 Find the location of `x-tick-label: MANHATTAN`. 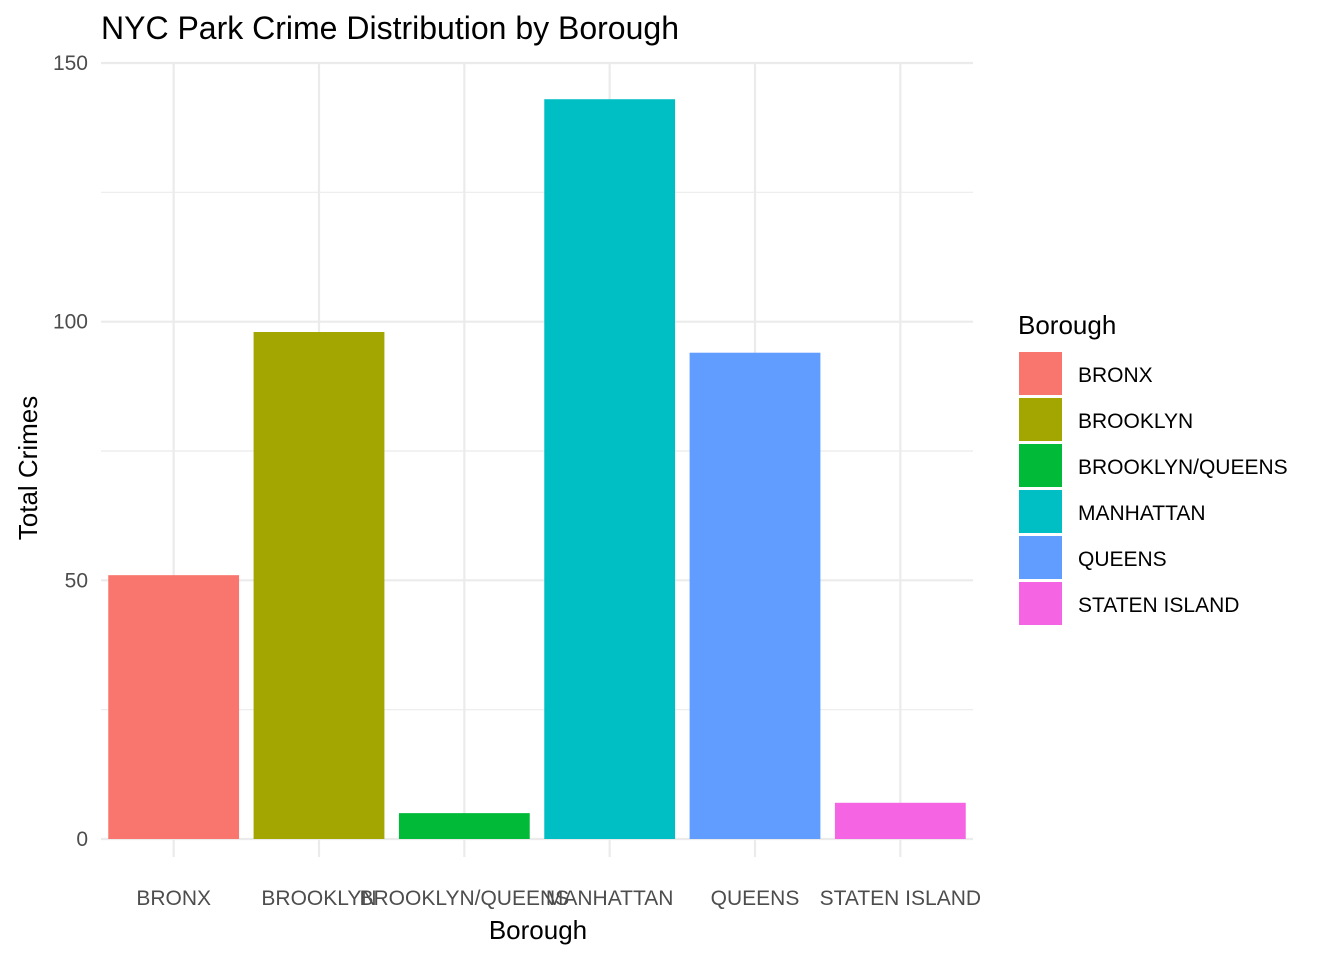

x-tick-label: MANHATTAN is located at coordinates (610, 898).